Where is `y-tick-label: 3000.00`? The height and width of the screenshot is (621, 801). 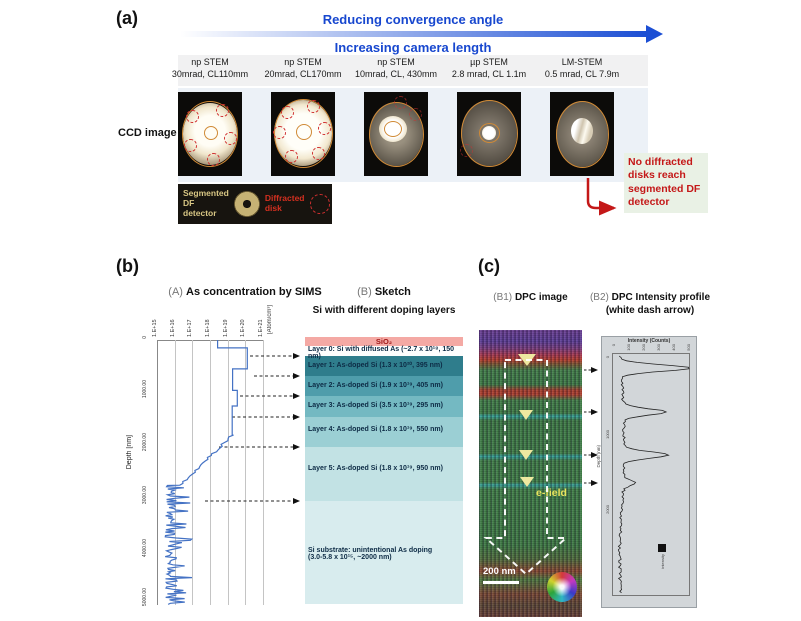
y-tick-label: 3000.00 is located at coordinates (145, 495).